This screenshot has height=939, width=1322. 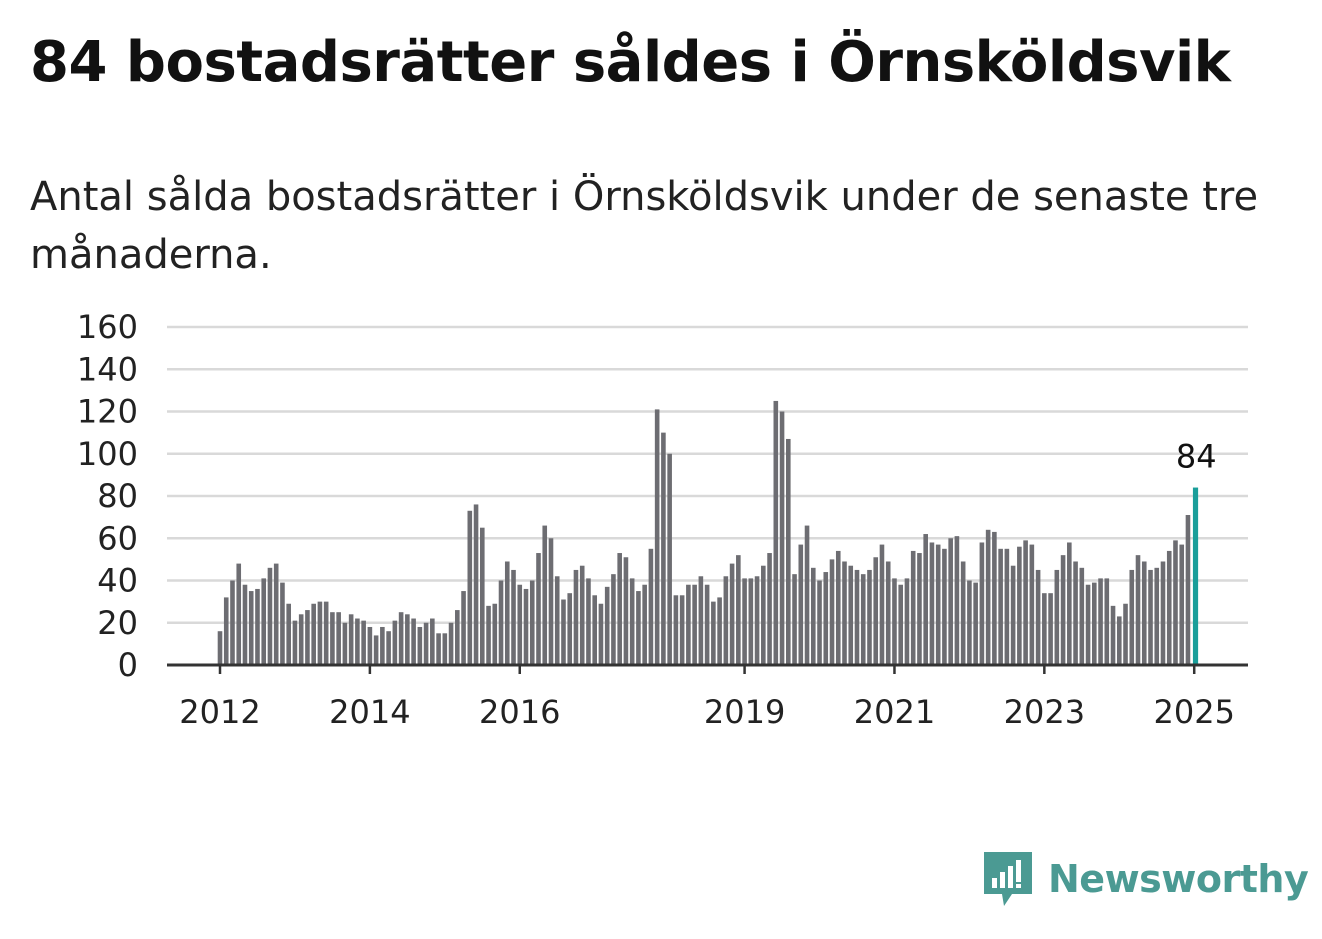 What do you see at coordinates (1008, 879) in the screenshot?
I see `newsworthy-logo-icon` at bounding box center [1008, 879].